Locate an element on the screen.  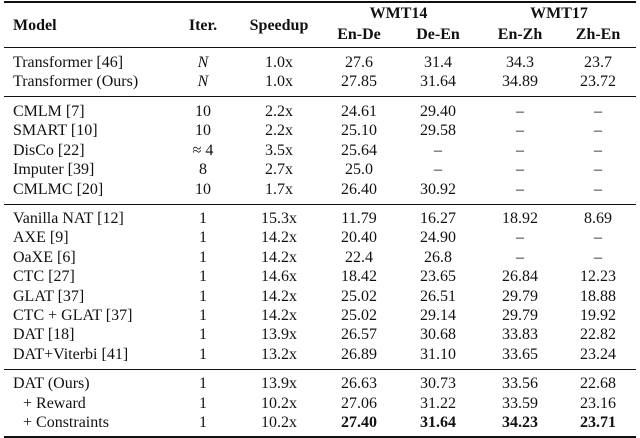
table-cell: 27.40 is located at coordinates (359, 423).